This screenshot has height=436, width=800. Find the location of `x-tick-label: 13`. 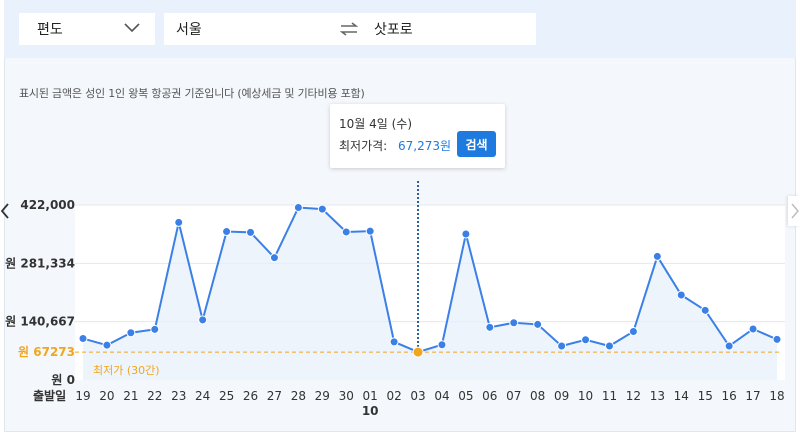

x-tick-label: 13 is located at coordinates (657, 396).